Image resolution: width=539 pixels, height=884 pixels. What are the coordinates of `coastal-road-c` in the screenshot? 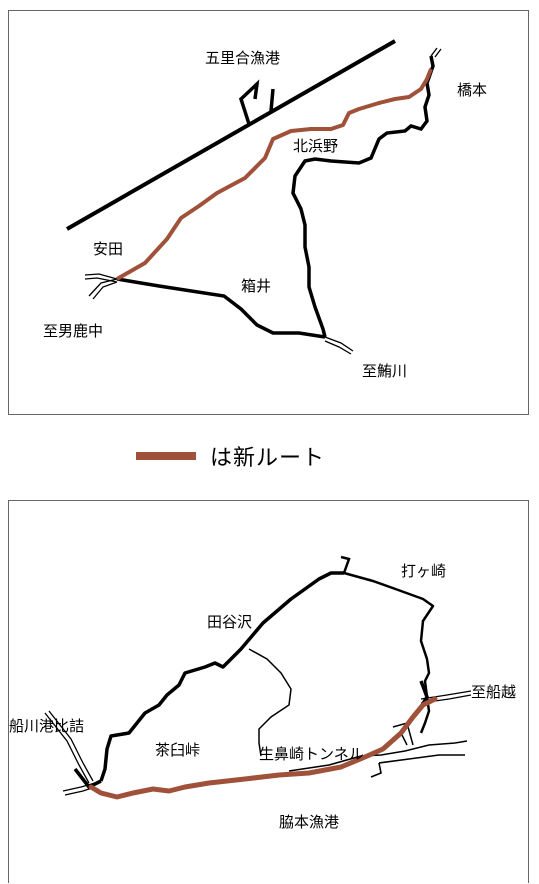 It's located at (421, 759).